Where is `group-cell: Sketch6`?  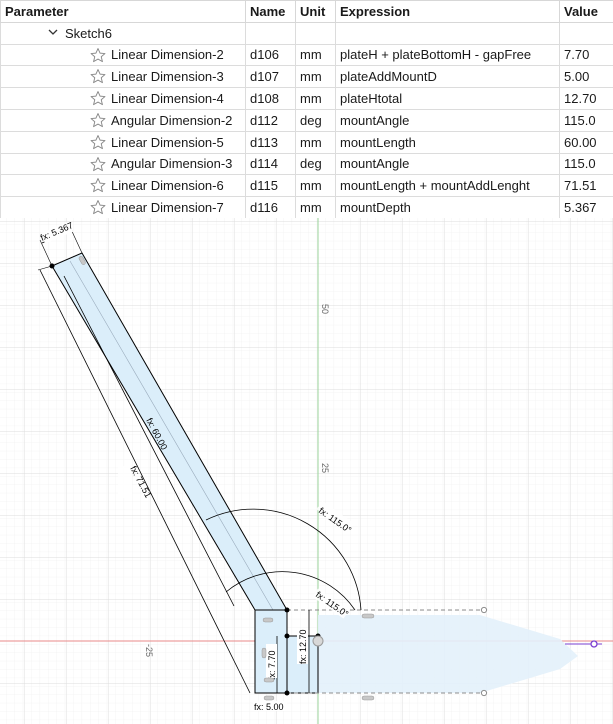
group-cell: Sketch6 is located at coordinates (123, 33).